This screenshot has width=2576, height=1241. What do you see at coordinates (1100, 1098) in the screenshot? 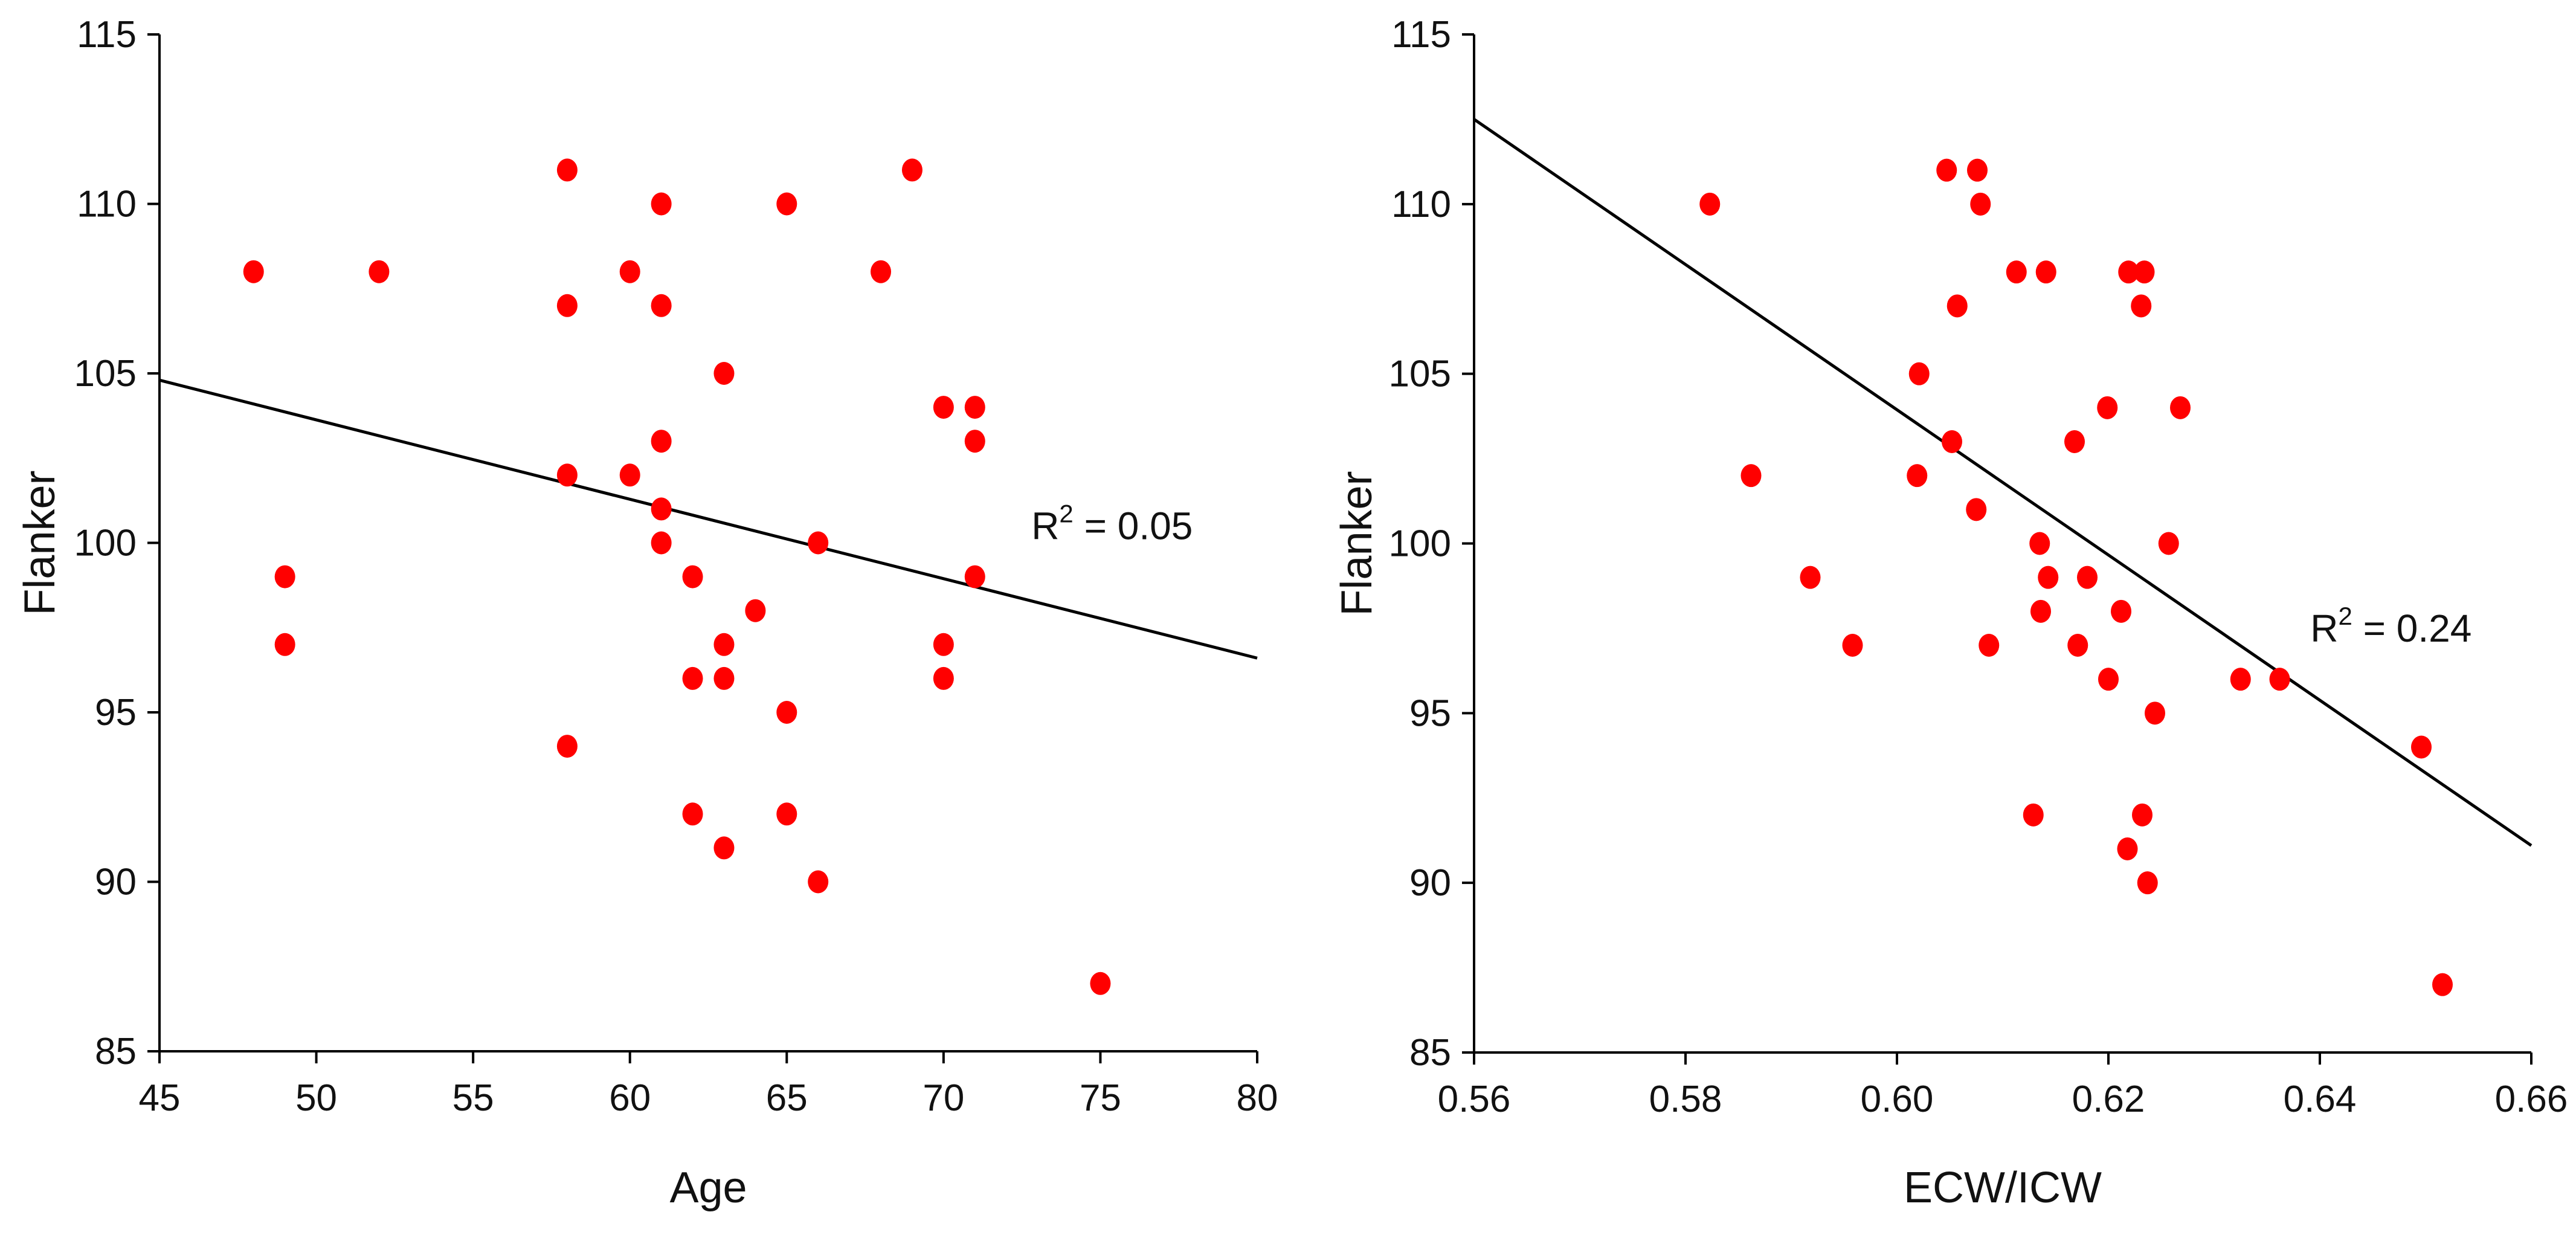
I see `x-tick-label: 75` at bounding box center [1100, 1098].